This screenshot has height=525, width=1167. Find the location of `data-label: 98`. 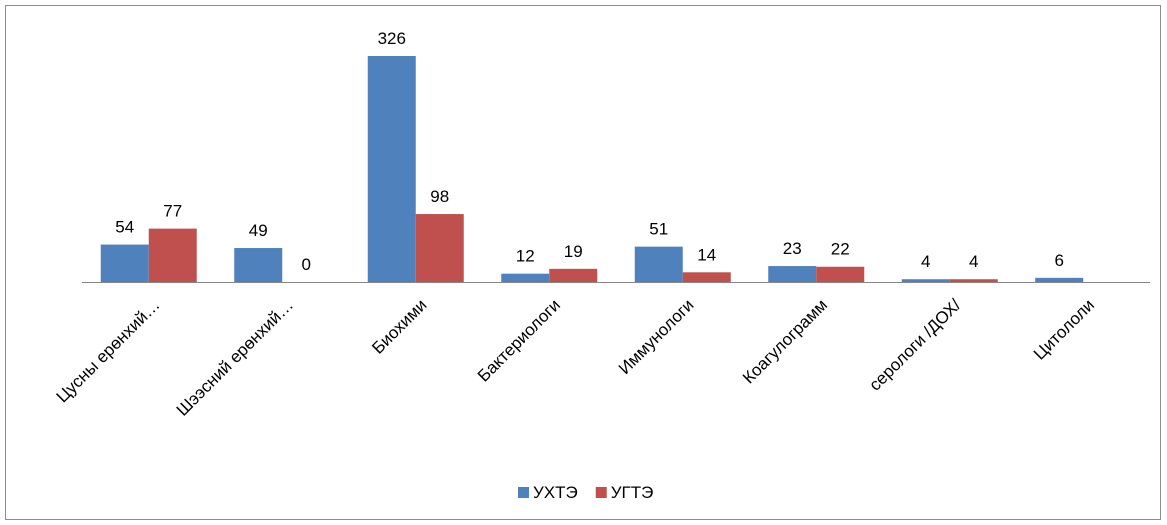

data-label: 98 is located at coordinates (439, 196).